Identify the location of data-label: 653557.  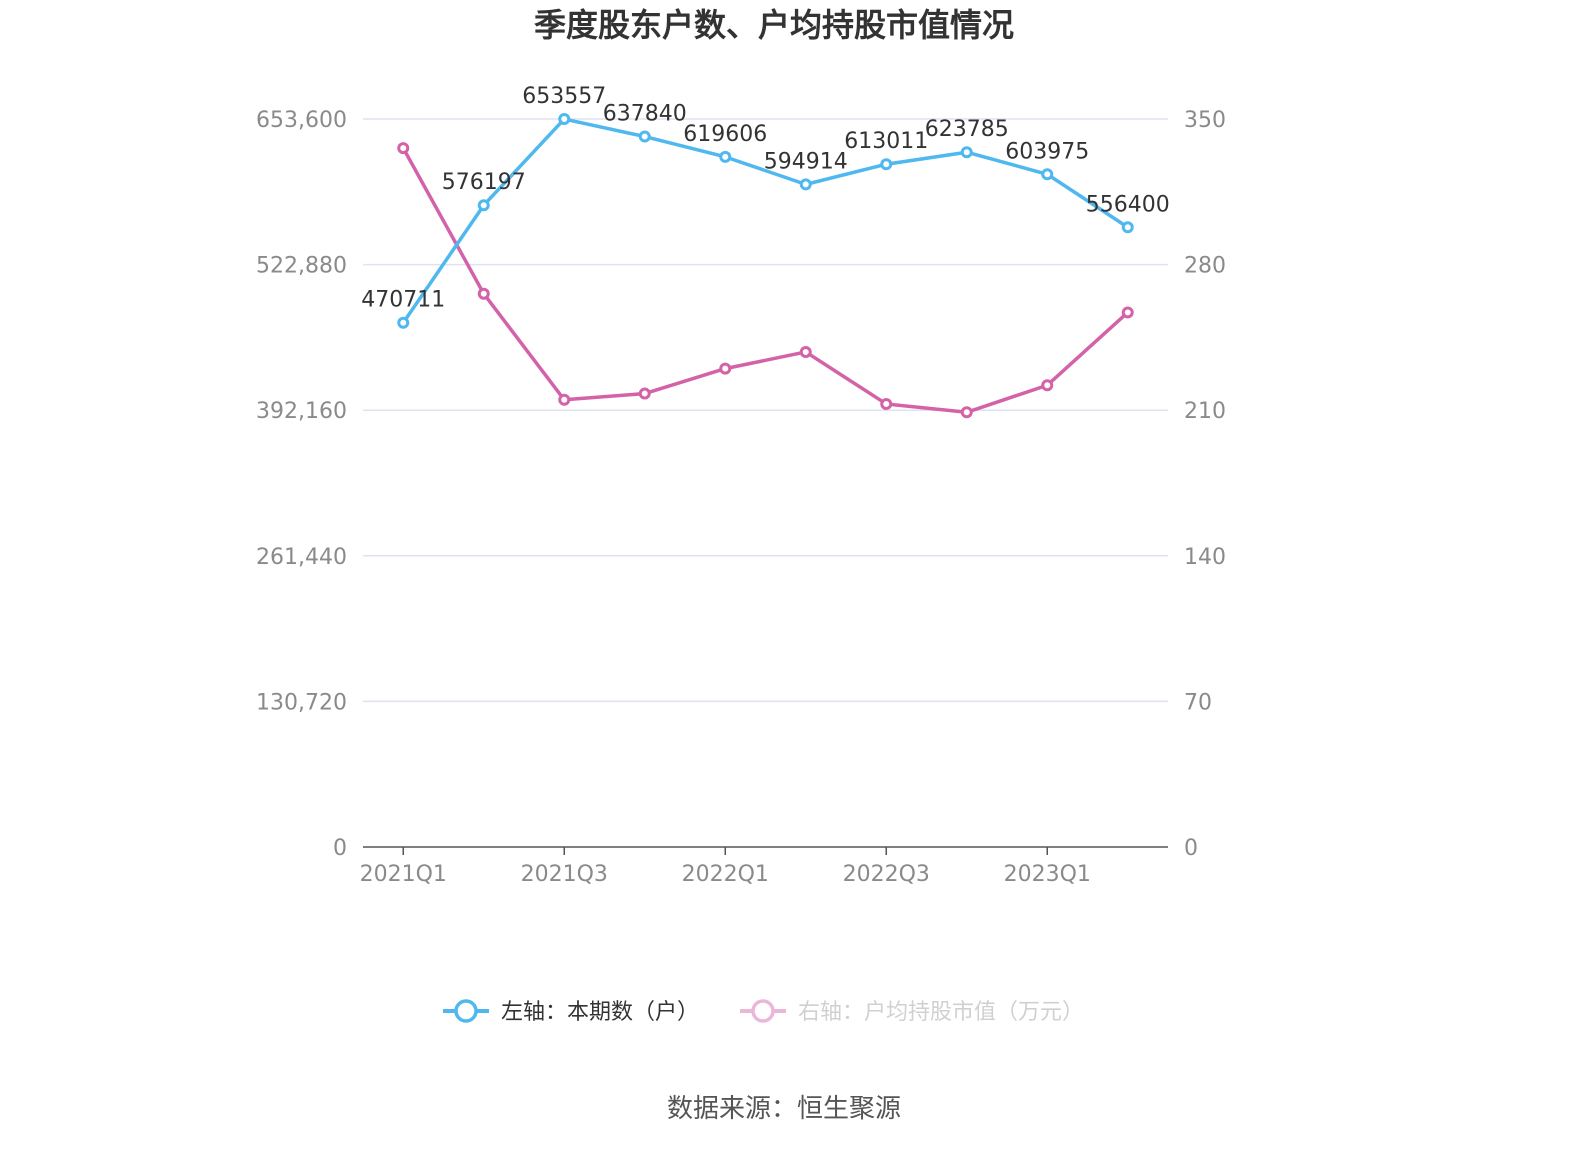
(564, 96).